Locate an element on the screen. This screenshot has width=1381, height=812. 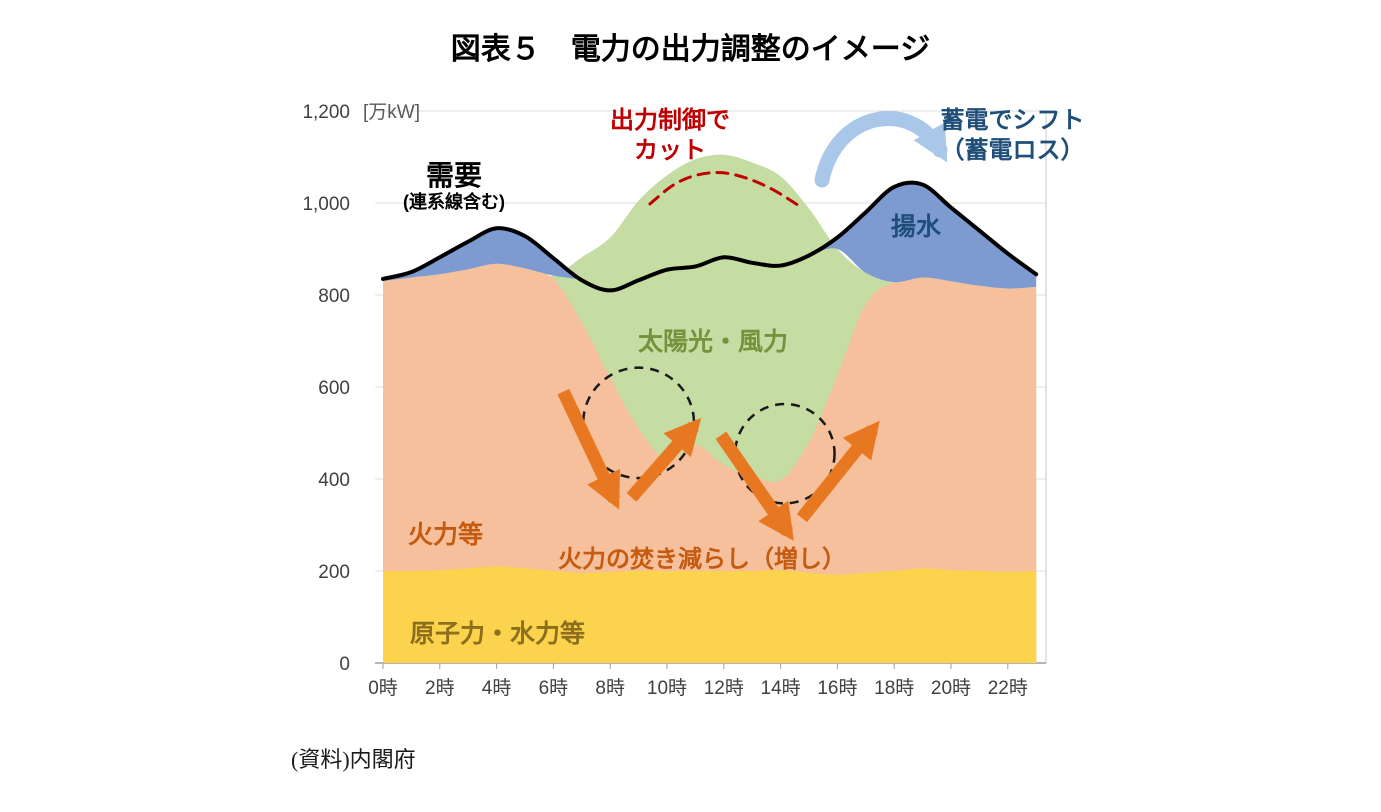
y-axis-tick-label: 400 is located at coordinates (334, 480).